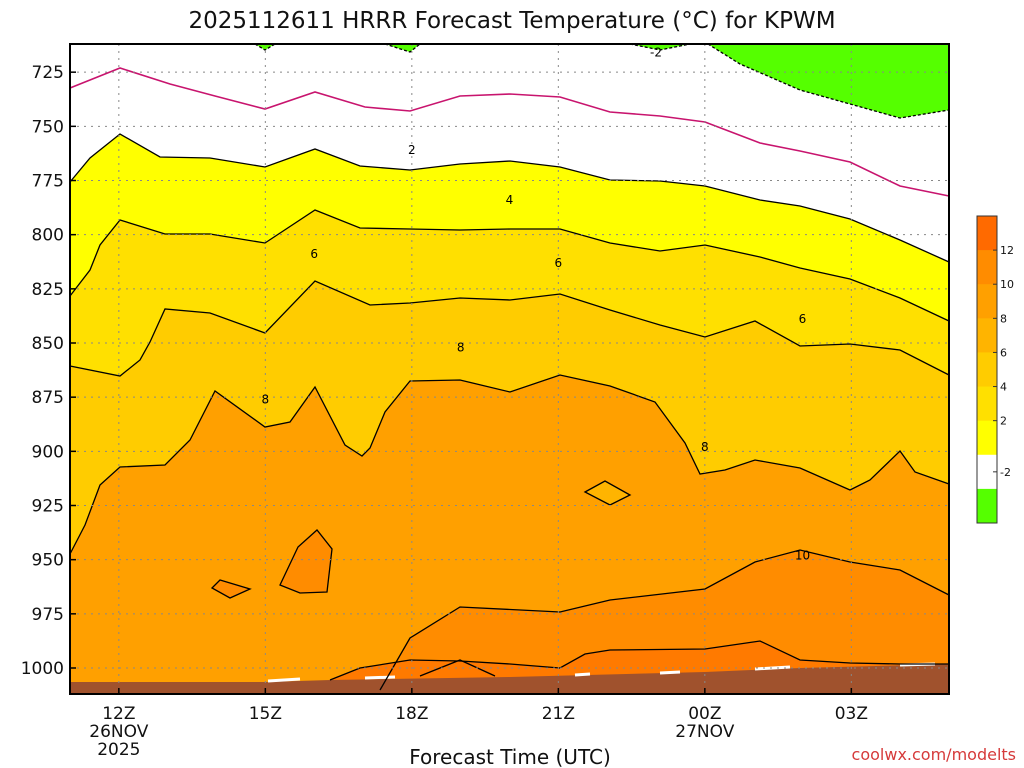 This screenshot has height=768, width=1024. I want to click on y-tick-label: 1000, so click(42, 669).